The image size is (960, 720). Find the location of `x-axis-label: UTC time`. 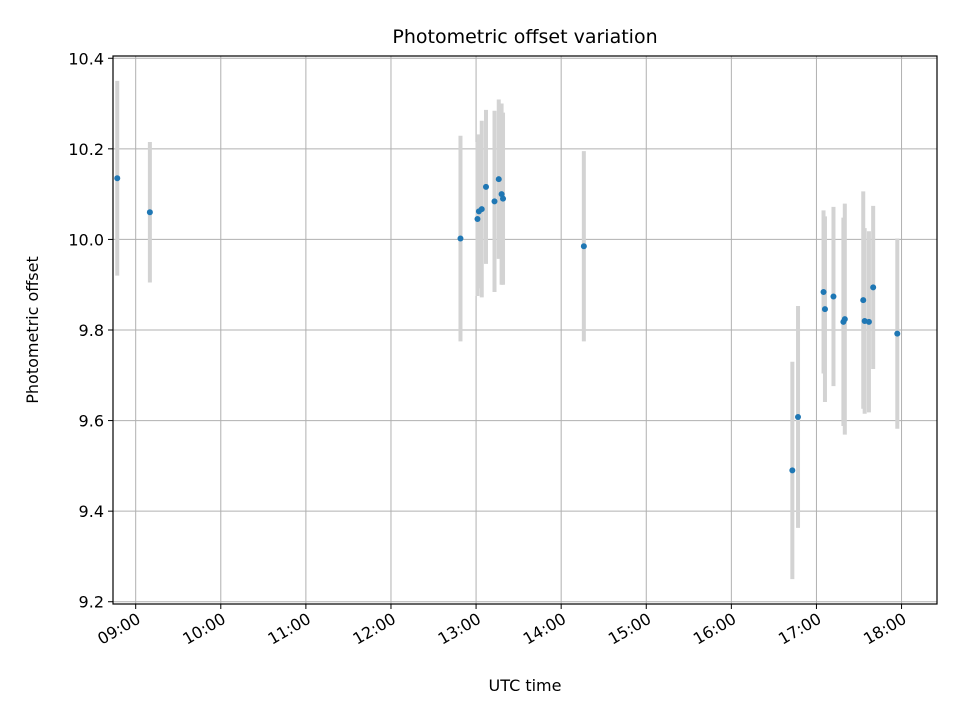

x-axis-label: UTC time is located at coordinates (525, 685).